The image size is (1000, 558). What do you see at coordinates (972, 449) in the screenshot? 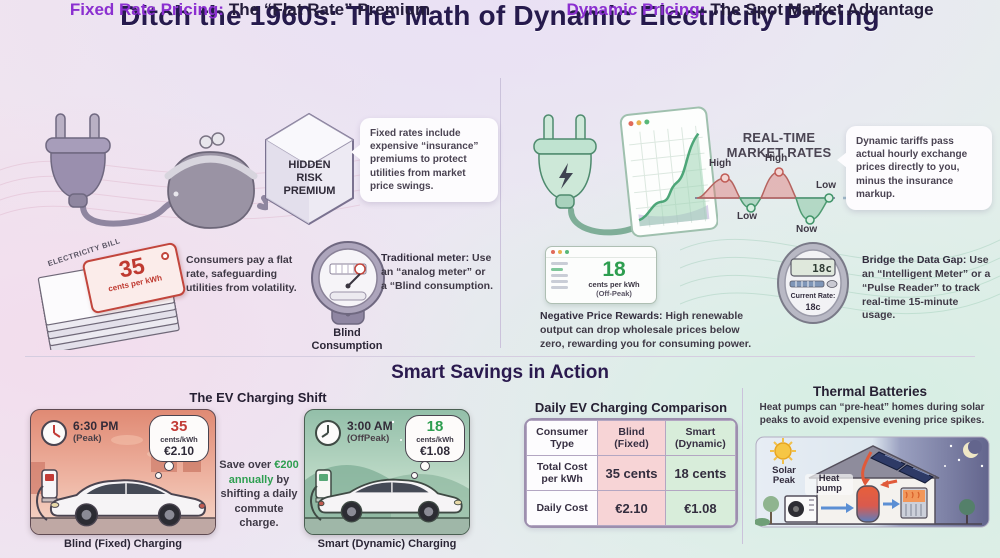
I see `moon-icon` at bounding box center [972, 449].